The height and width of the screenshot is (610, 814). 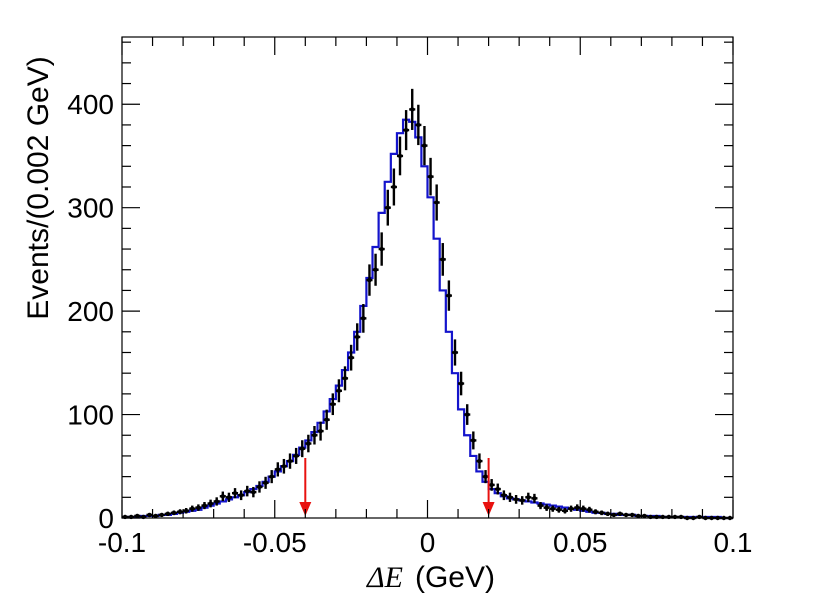 What do you see at coordinates (580, 542) in the screenshot?
I see `x-tick-label: 0.05` at bounding box center [580, 542].